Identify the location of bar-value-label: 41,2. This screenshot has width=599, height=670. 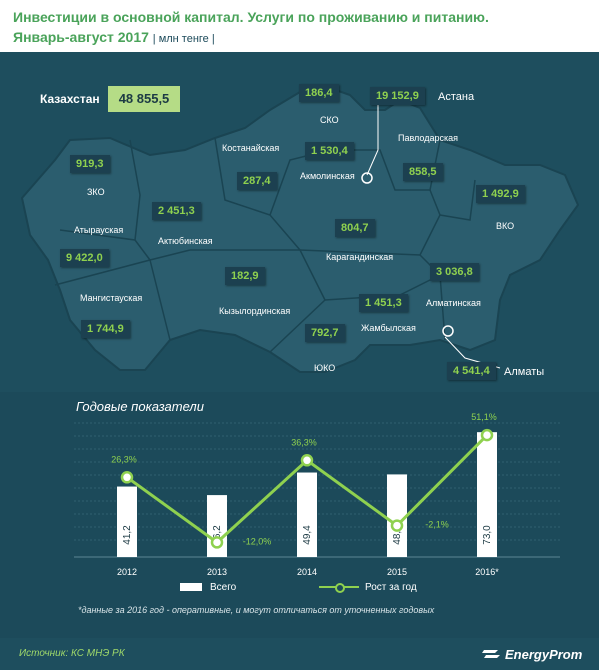
(127, 535).